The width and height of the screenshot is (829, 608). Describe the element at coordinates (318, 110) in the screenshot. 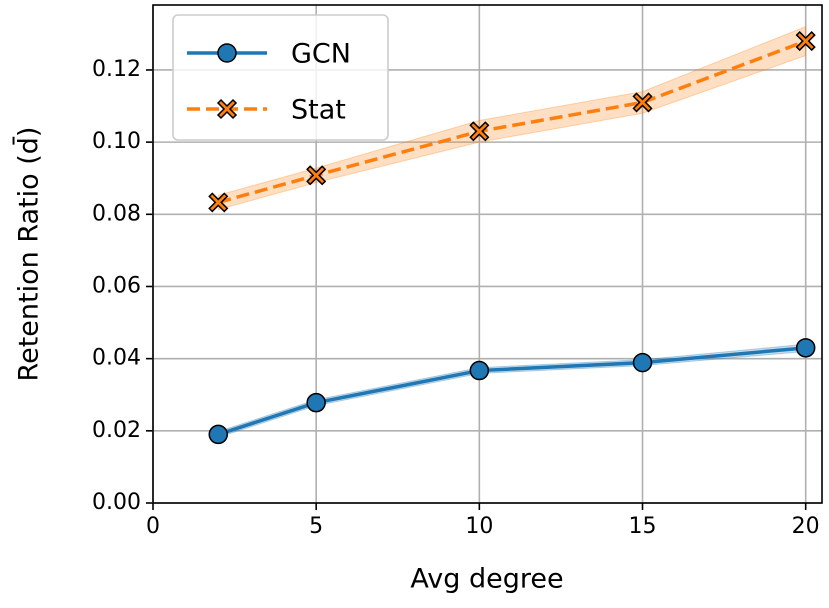

I see `legend-label: Stat` at that location.